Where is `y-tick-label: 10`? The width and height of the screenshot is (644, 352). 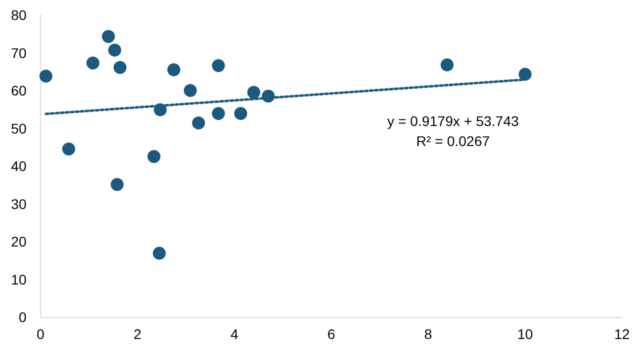 y-tick-label: 10 is located at coordinates (18, 279).